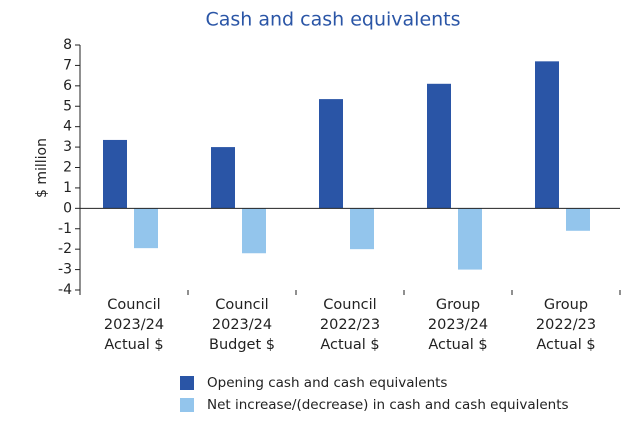 The image size is (622, 430). What do you see at coordinates (67, 188) in the screenshot?
I see `y-tick-label: 1` at bounding box center [67, 188].